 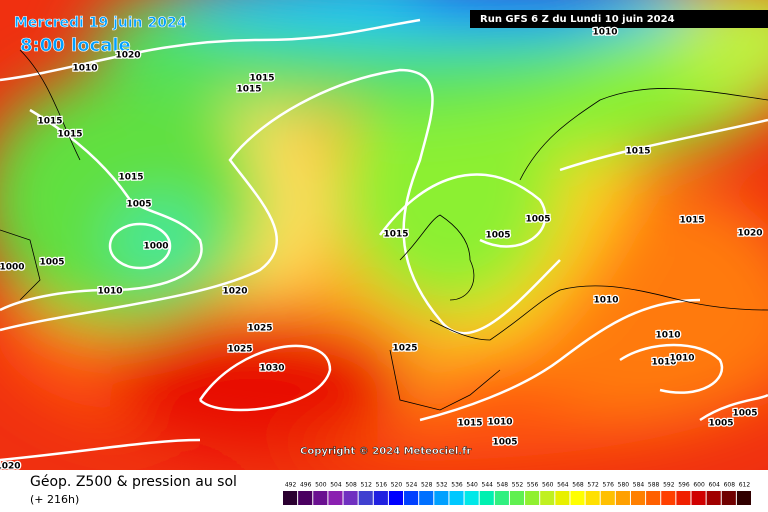 I want to click on date-label: Mercredi 19 juin 2024, so click(x=100, y=23).